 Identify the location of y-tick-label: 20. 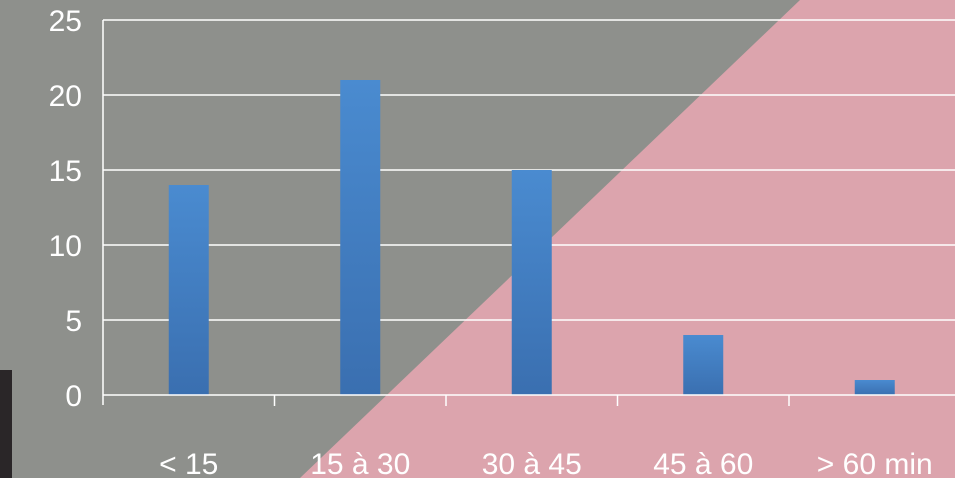
(65, 96).